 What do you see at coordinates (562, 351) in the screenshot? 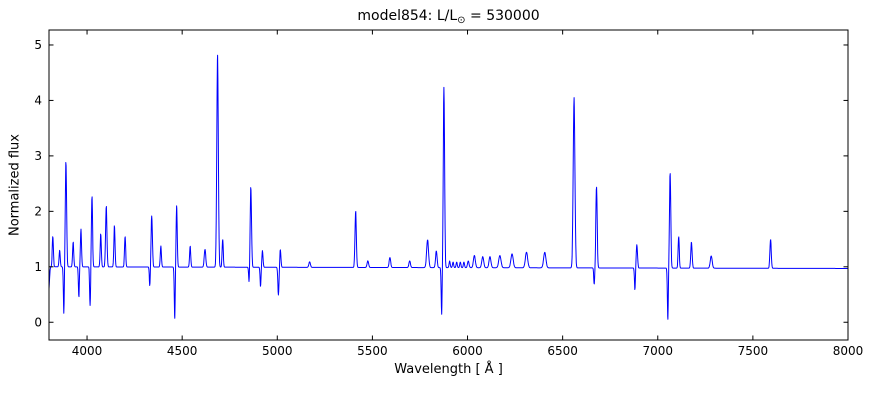
I see `svg-text: 6500` at bounding box center [562, 351].